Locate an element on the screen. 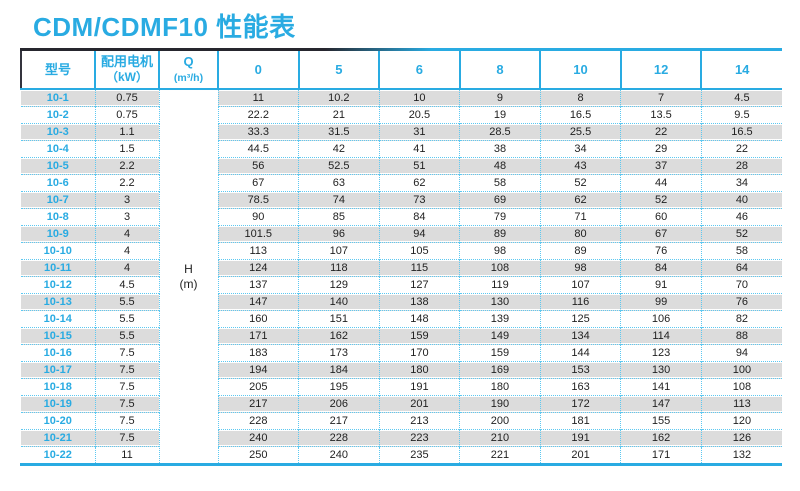 The width and height of the screenshot is (800, 491). head-value-cell: 184 is located at coordinates (339, 370).